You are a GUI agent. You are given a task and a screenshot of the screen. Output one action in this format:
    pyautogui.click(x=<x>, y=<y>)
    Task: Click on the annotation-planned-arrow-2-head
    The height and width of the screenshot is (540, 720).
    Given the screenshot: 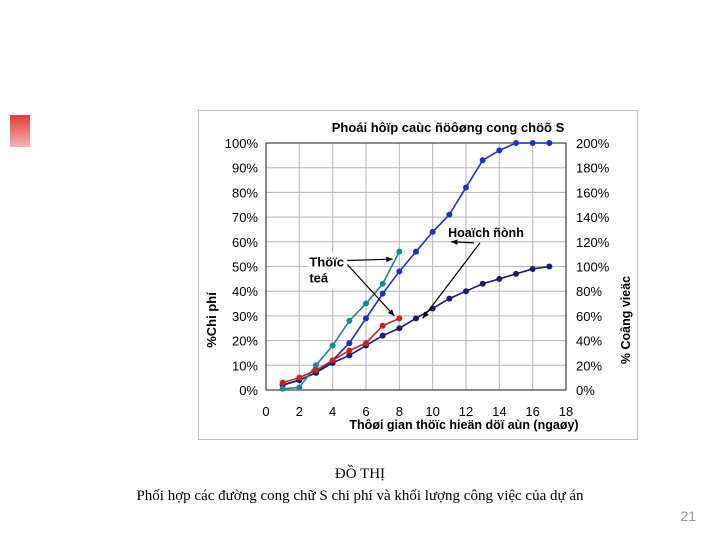 What is the action you would take?
    pyautogui.click(x=425, y=315)
    